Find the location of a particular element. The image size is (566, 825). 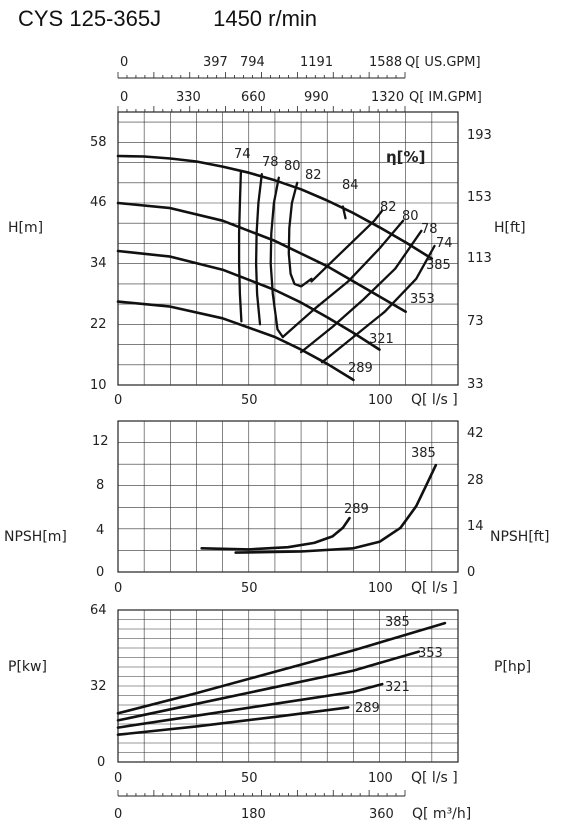

npsh-ylabel: NPSH[m] is located at coordinates (35, 537).